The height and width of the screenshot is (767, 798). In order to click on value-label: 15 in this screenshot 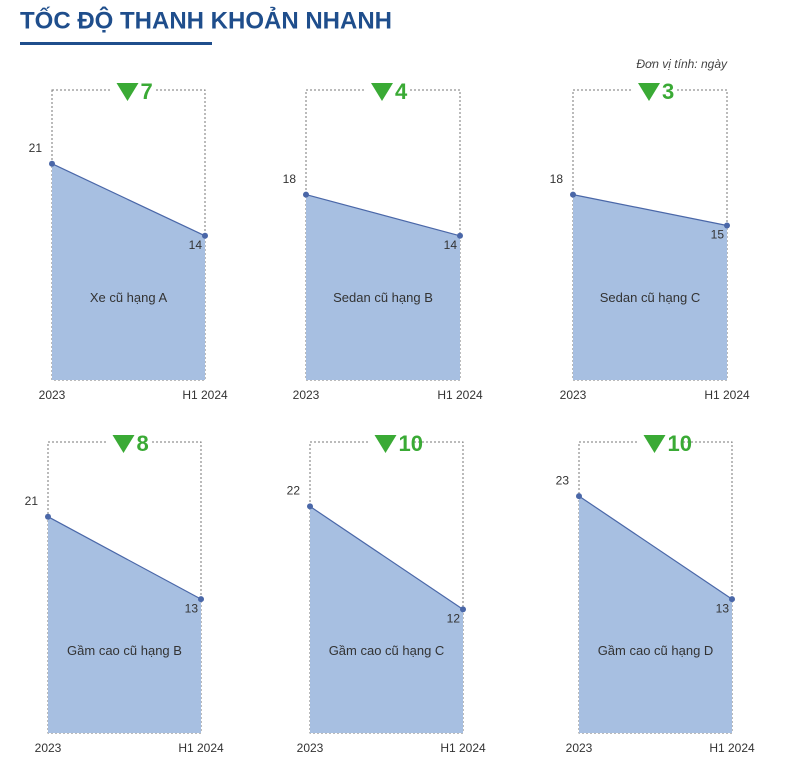, I will do `click(718, 235)`.